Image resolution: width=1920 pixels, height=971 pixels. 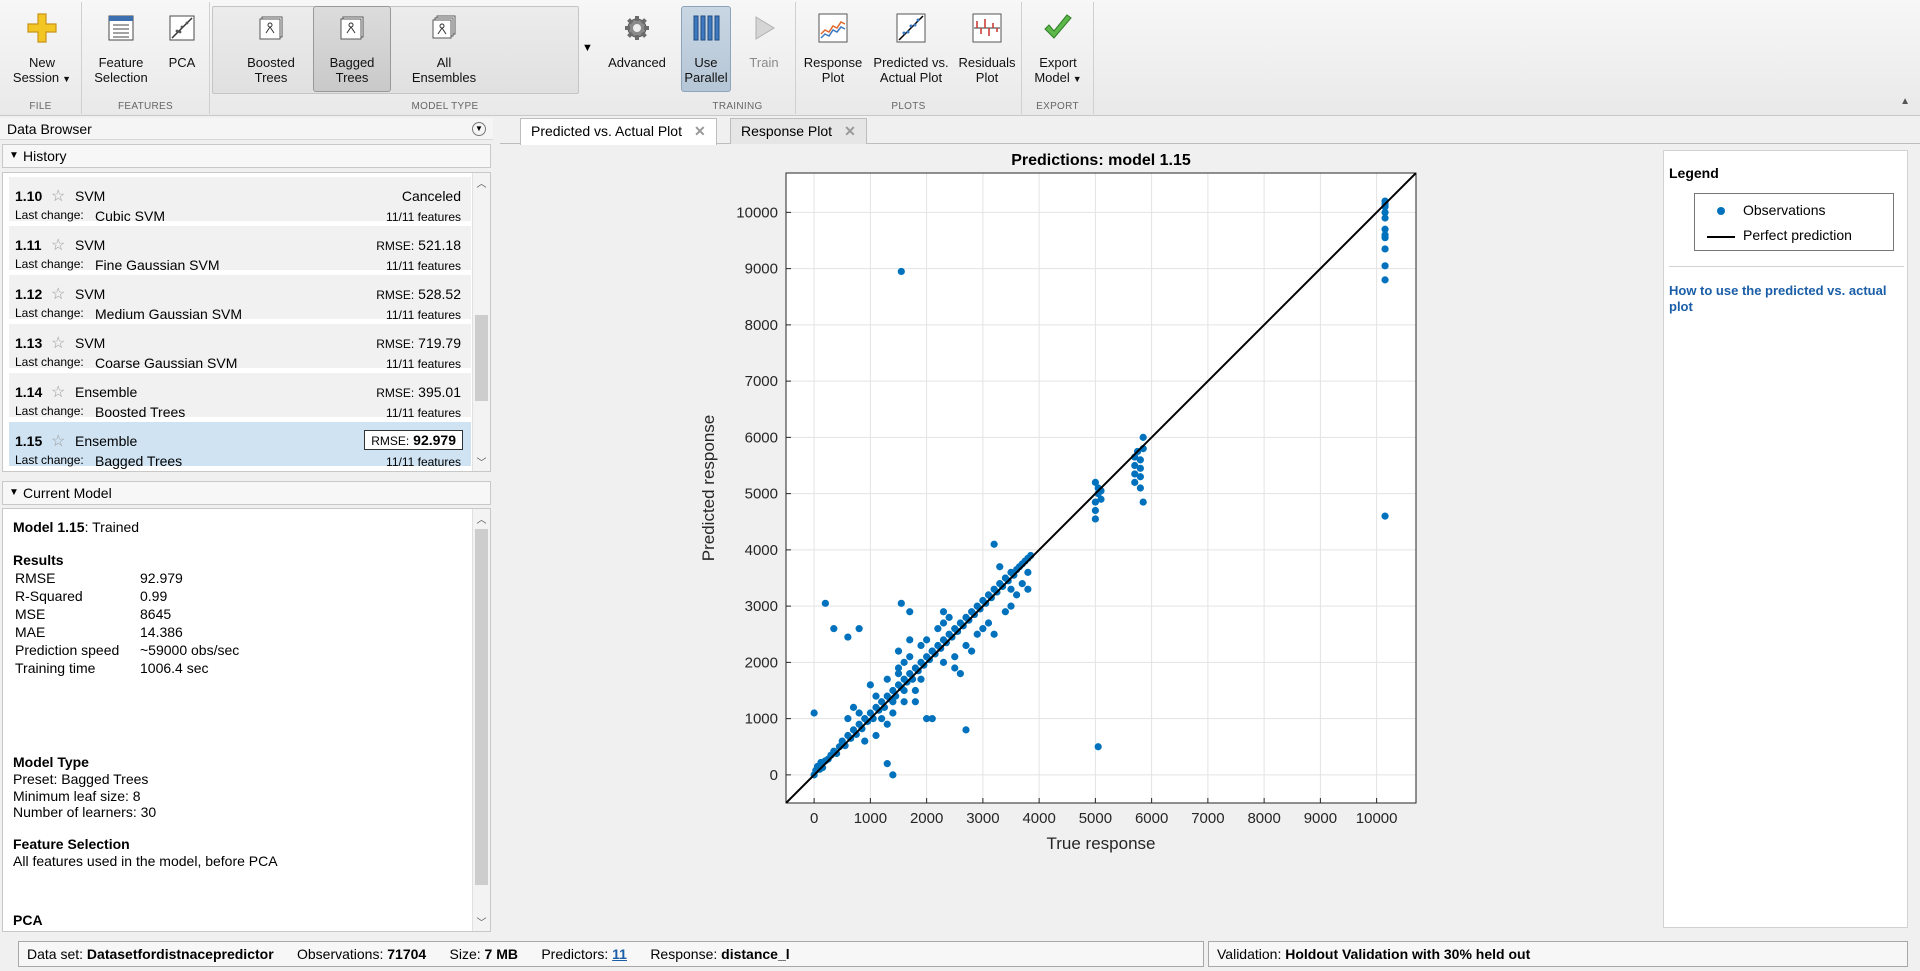 I want to click on tab-predicted-vs-actual: Predicted vs. Actual Plot ✕, so click(x=618, y=131).